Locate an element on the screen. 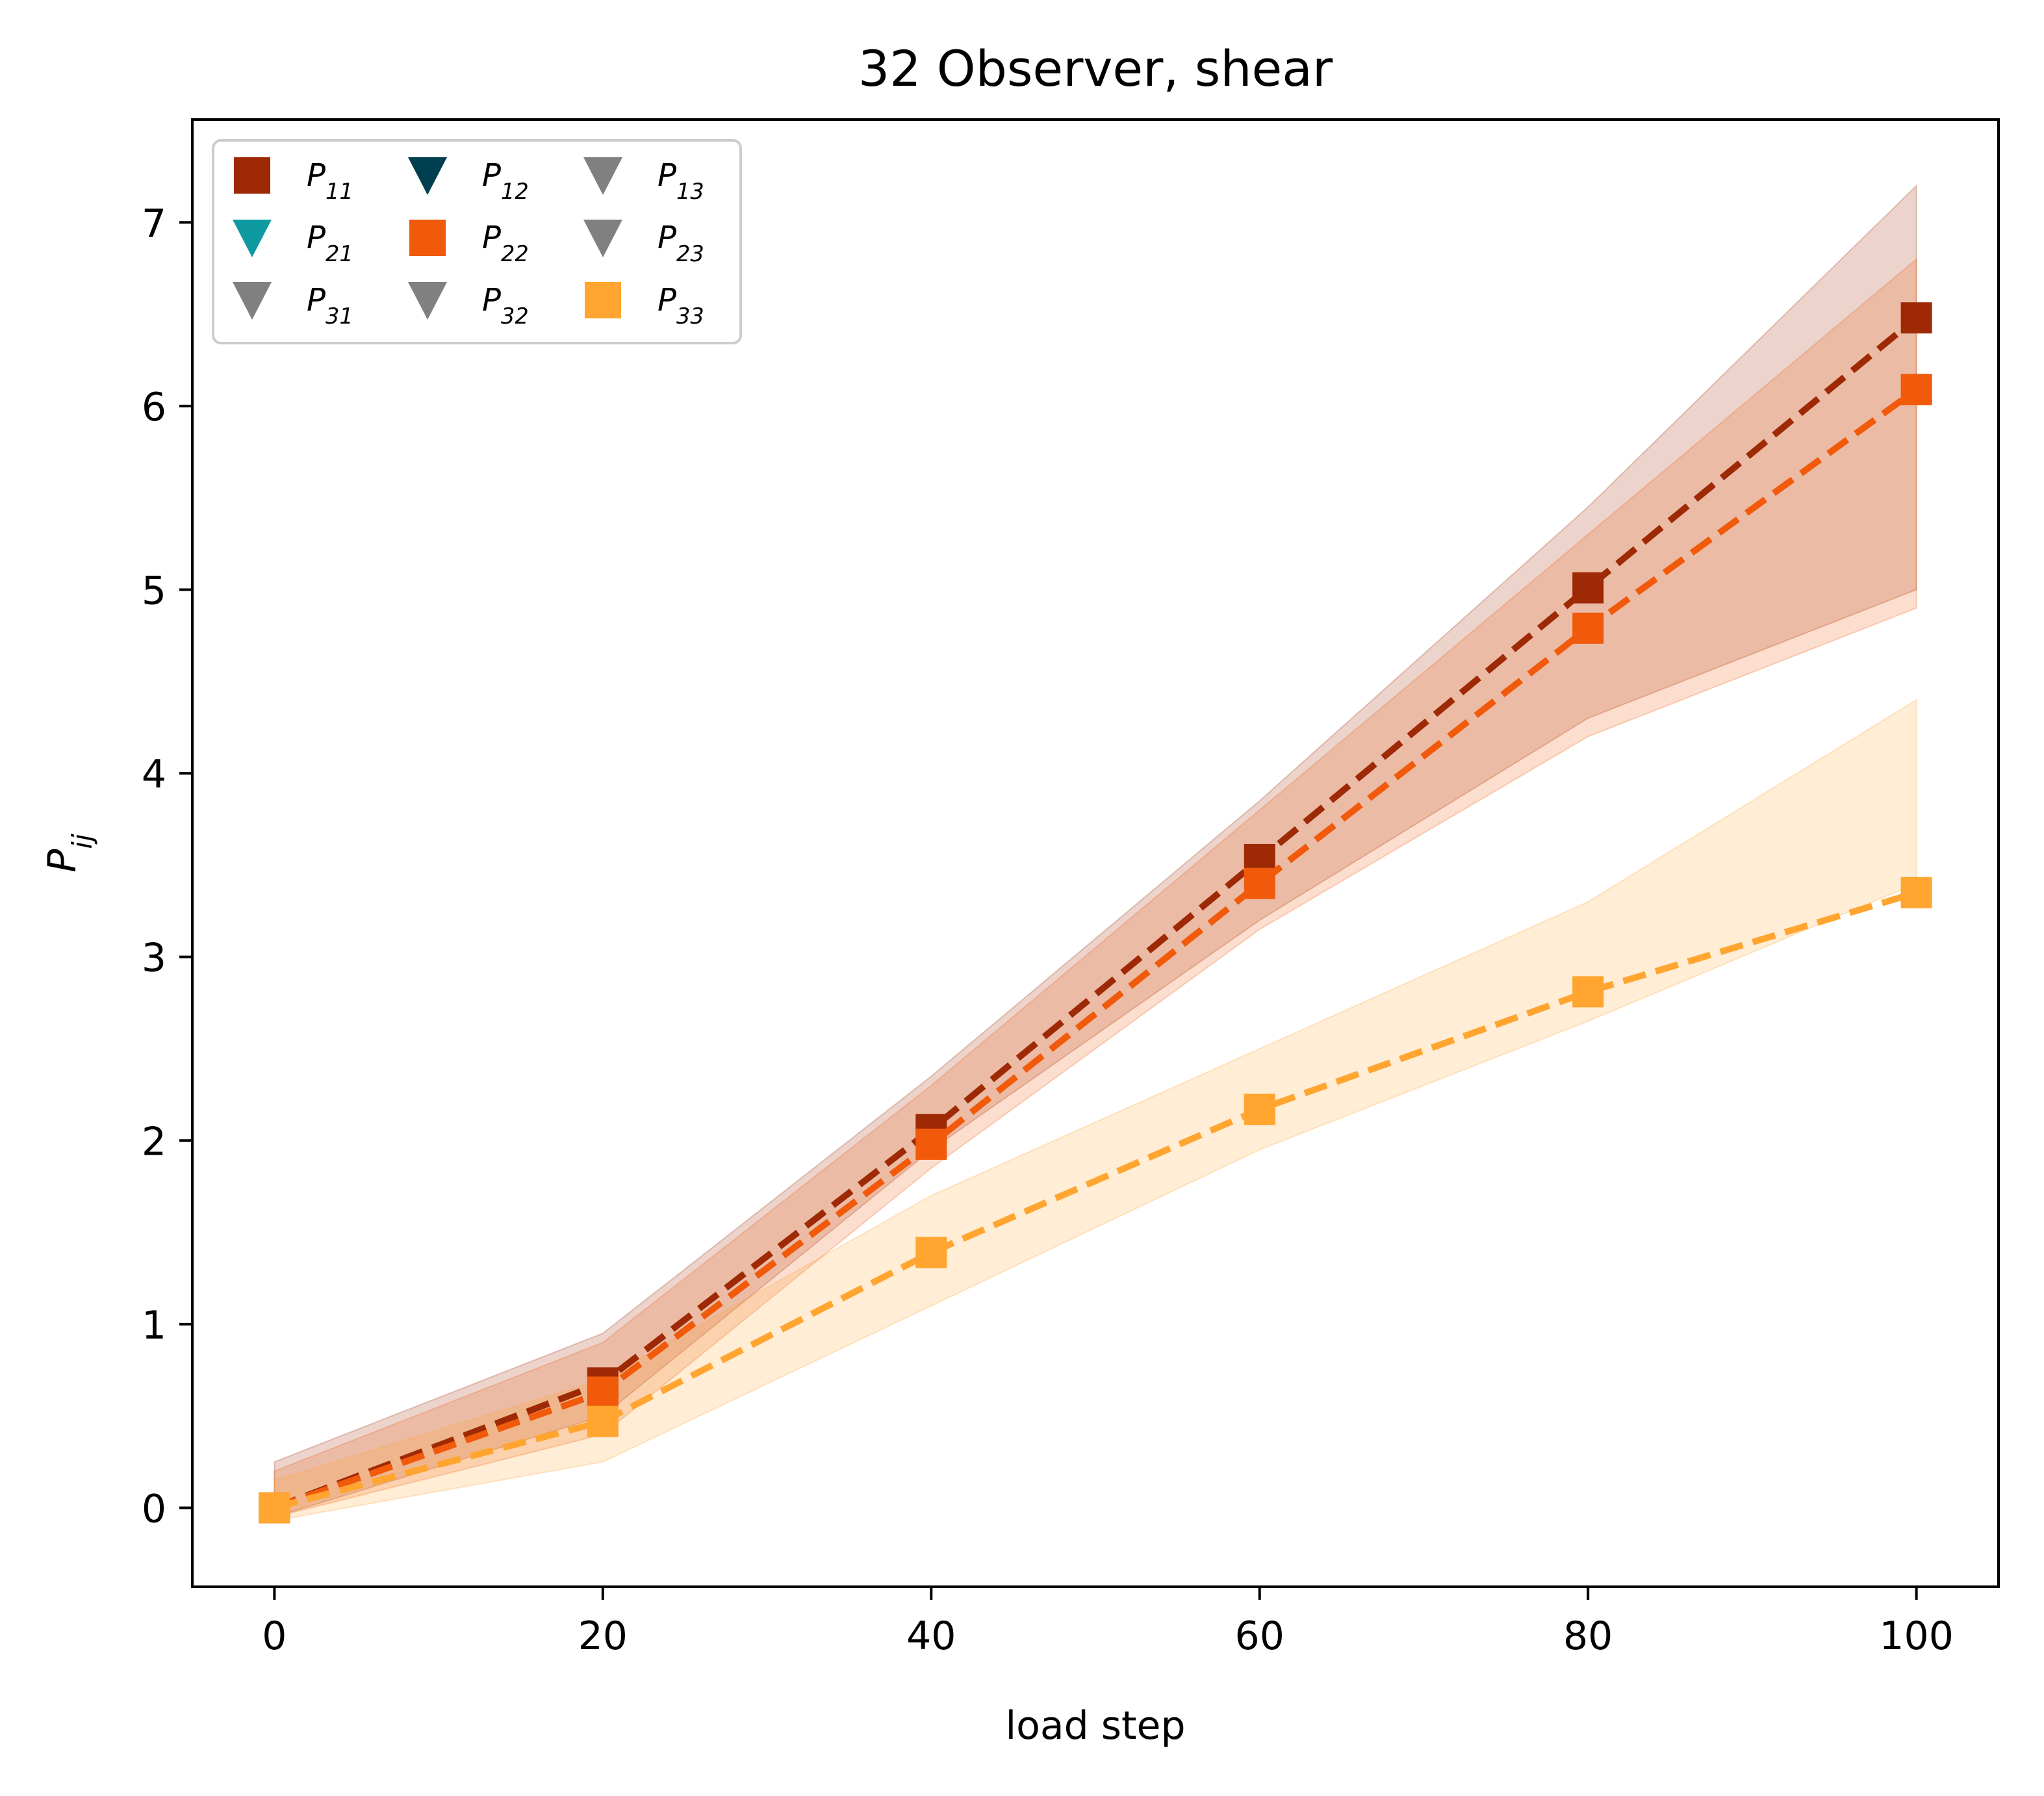 The height and width of the screenshot is (1796, 2044). y-tick-label: 7 is located at coordinates (154, 223).